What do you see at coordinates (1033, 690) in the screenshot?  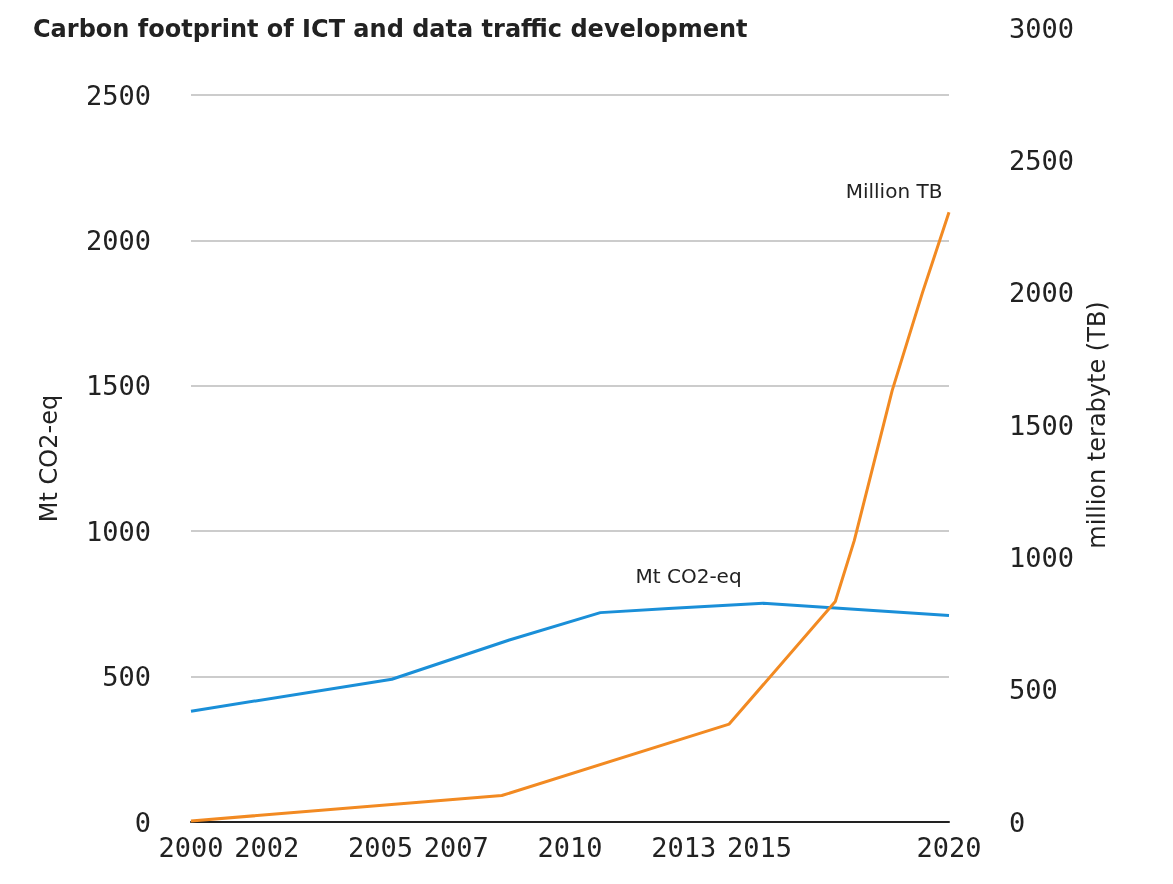 I see `y2-tick-label: 500` at bounding box center [1033, 690].